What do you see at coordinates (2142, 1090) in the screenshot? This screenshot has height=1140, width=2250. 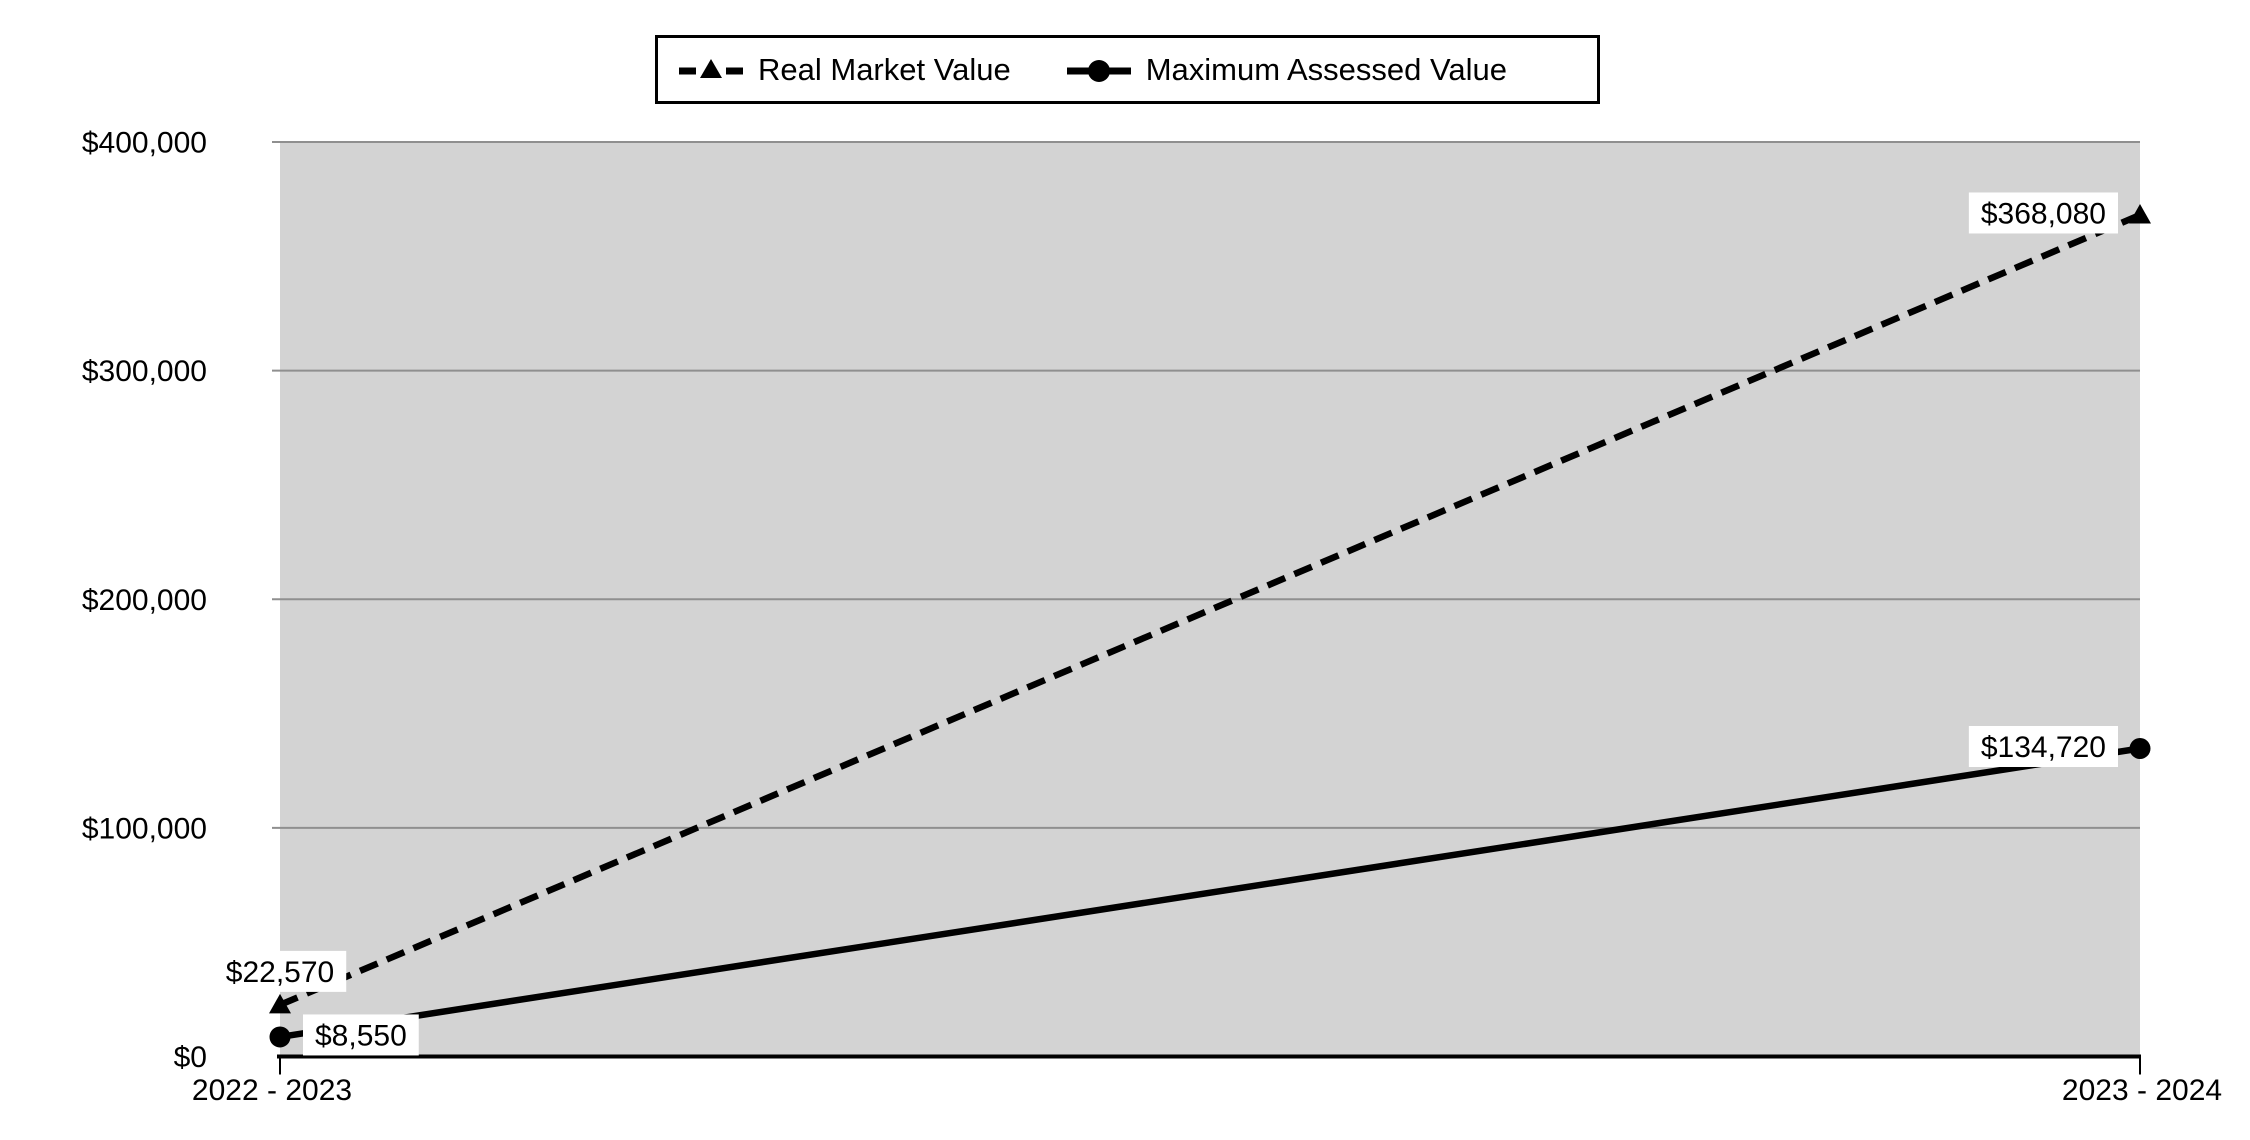 I see `x-axis-category-label: 2023 - 2024` at bounding box center [2142, 1090].